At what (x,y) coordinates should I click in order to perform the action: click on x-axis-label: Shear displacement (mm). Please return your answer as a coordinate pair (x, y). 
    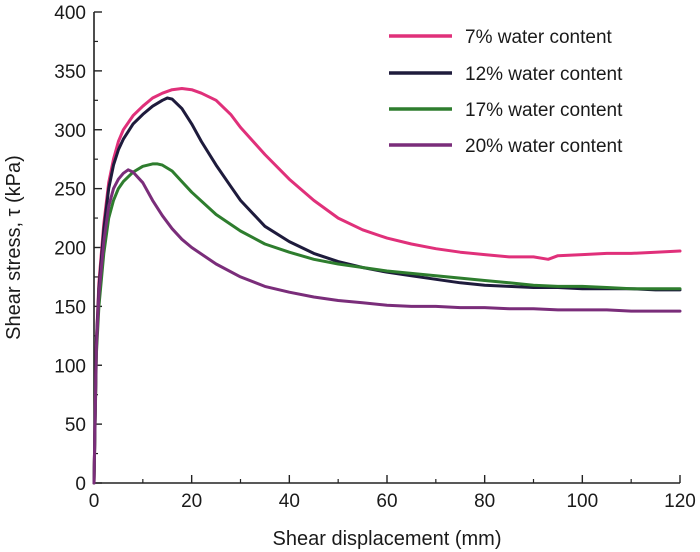
    Looking at the image, I should click on (387, 539).